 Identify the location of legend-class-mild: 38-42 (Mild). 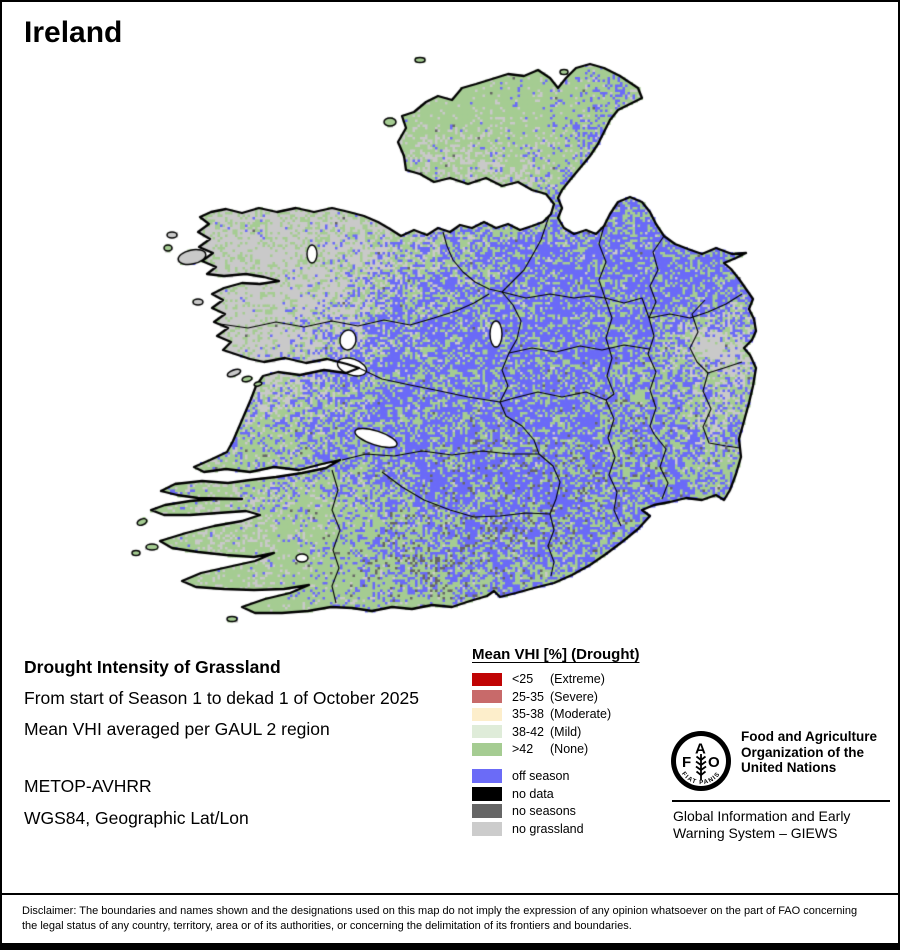
(526, 732).